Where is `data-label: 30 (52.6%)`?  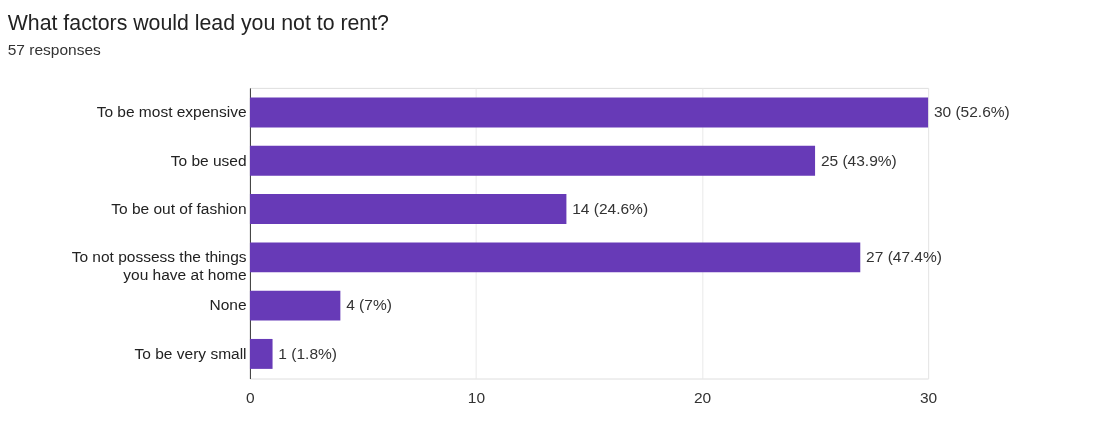 data-label: 30 (52.6%) is located at coordinates (971, 112).